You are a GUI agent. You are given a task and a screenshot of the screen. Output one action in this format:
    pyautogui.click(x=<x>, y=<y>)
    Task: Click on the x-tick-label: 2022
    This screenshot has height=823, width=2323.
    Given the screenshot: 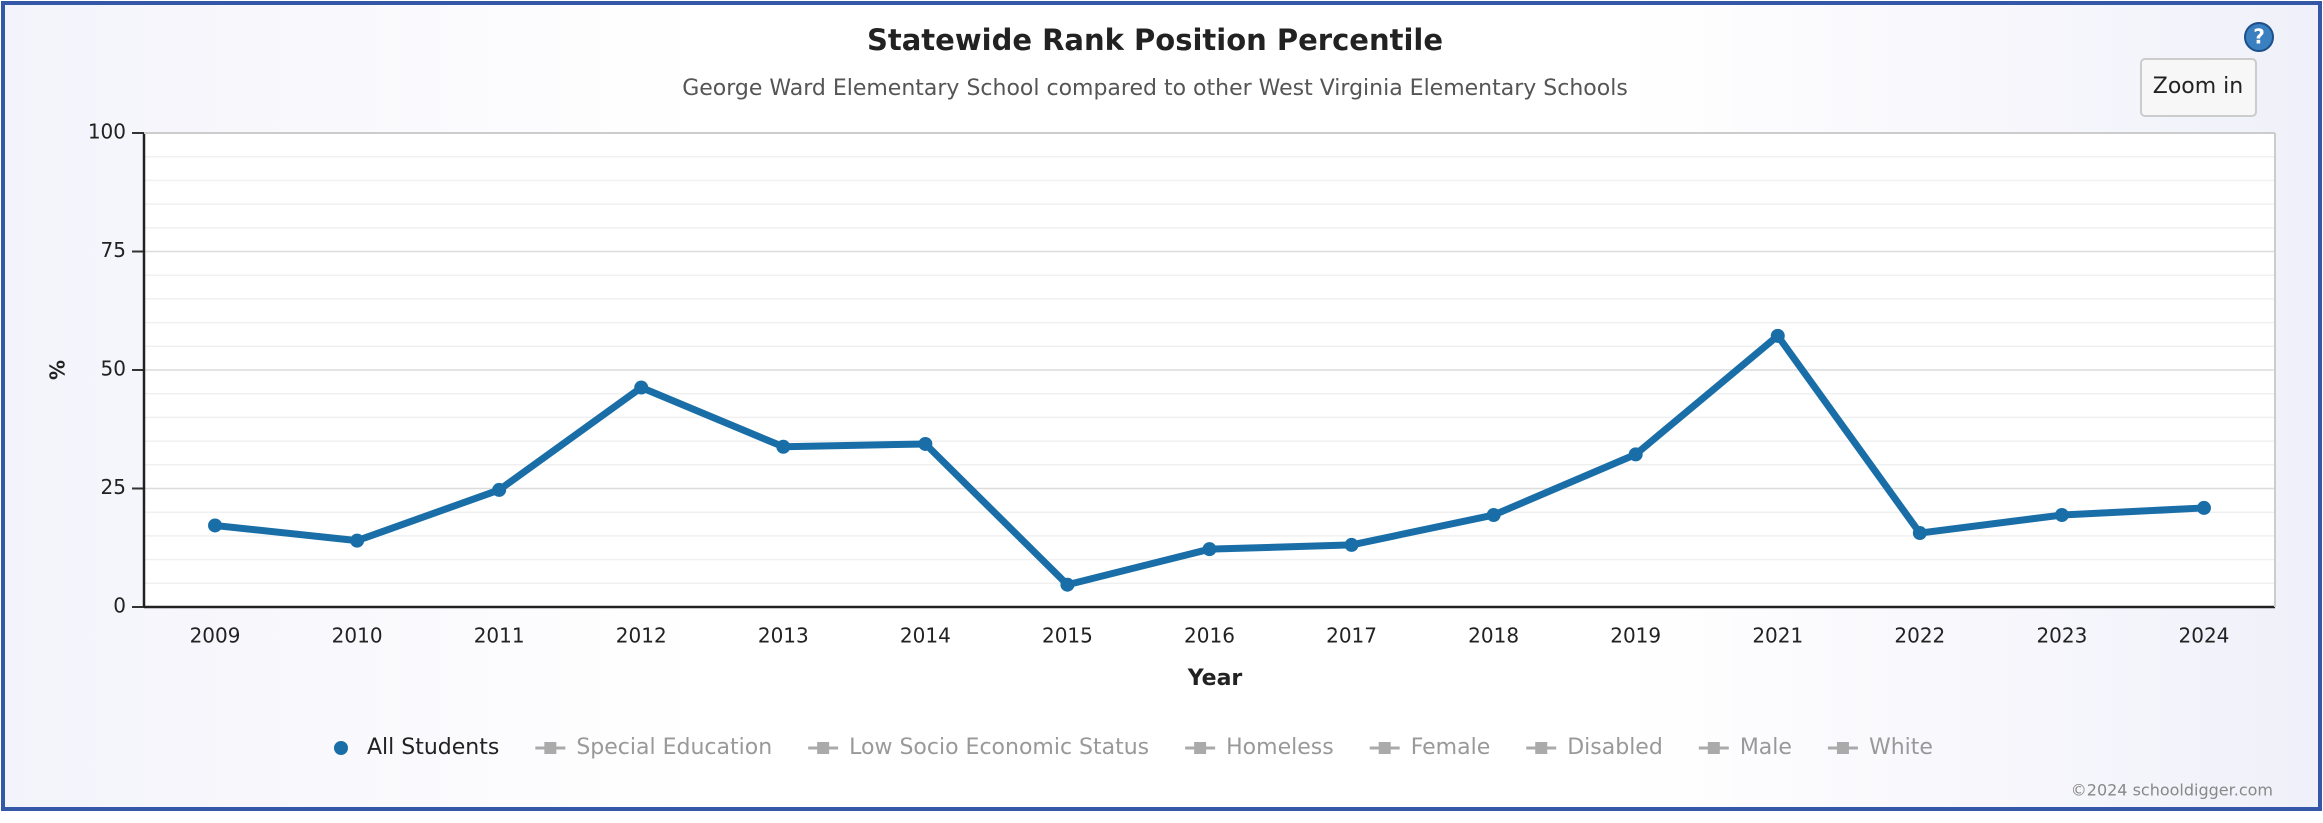 What is the action you would take?
    pyautogui.click(x=1919, y=636)
    